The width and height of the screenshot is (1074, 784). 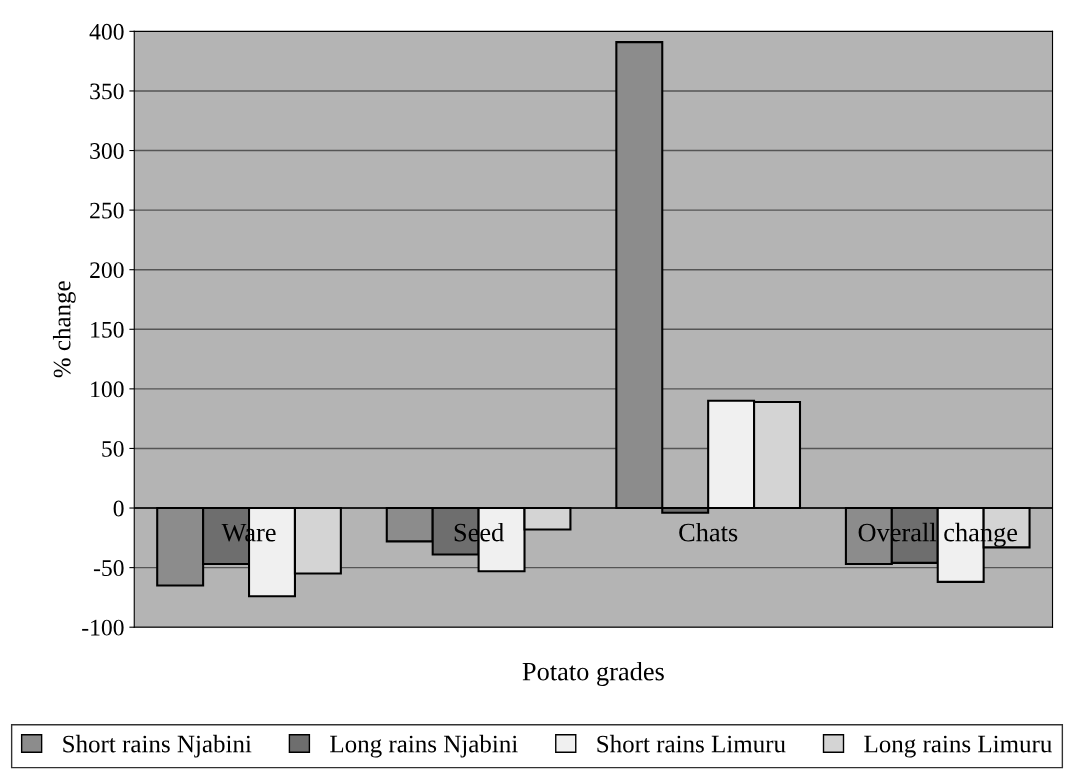 I want to click on y-tick-label: 250, so click(x=107, y=210).